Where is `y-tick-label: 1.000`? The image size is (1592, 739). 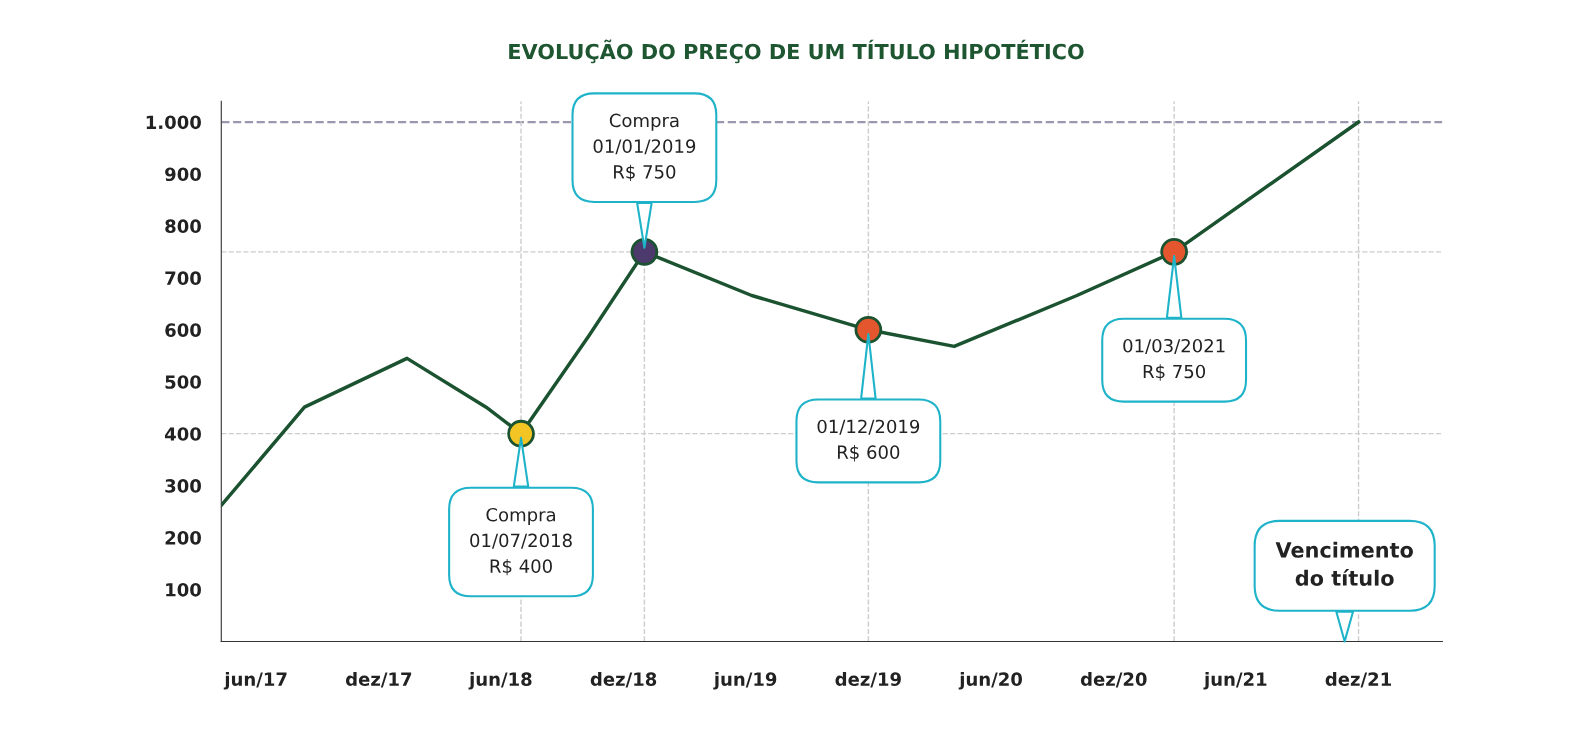
y-tick-label: 1.000 is located at coordinates (173, 122).